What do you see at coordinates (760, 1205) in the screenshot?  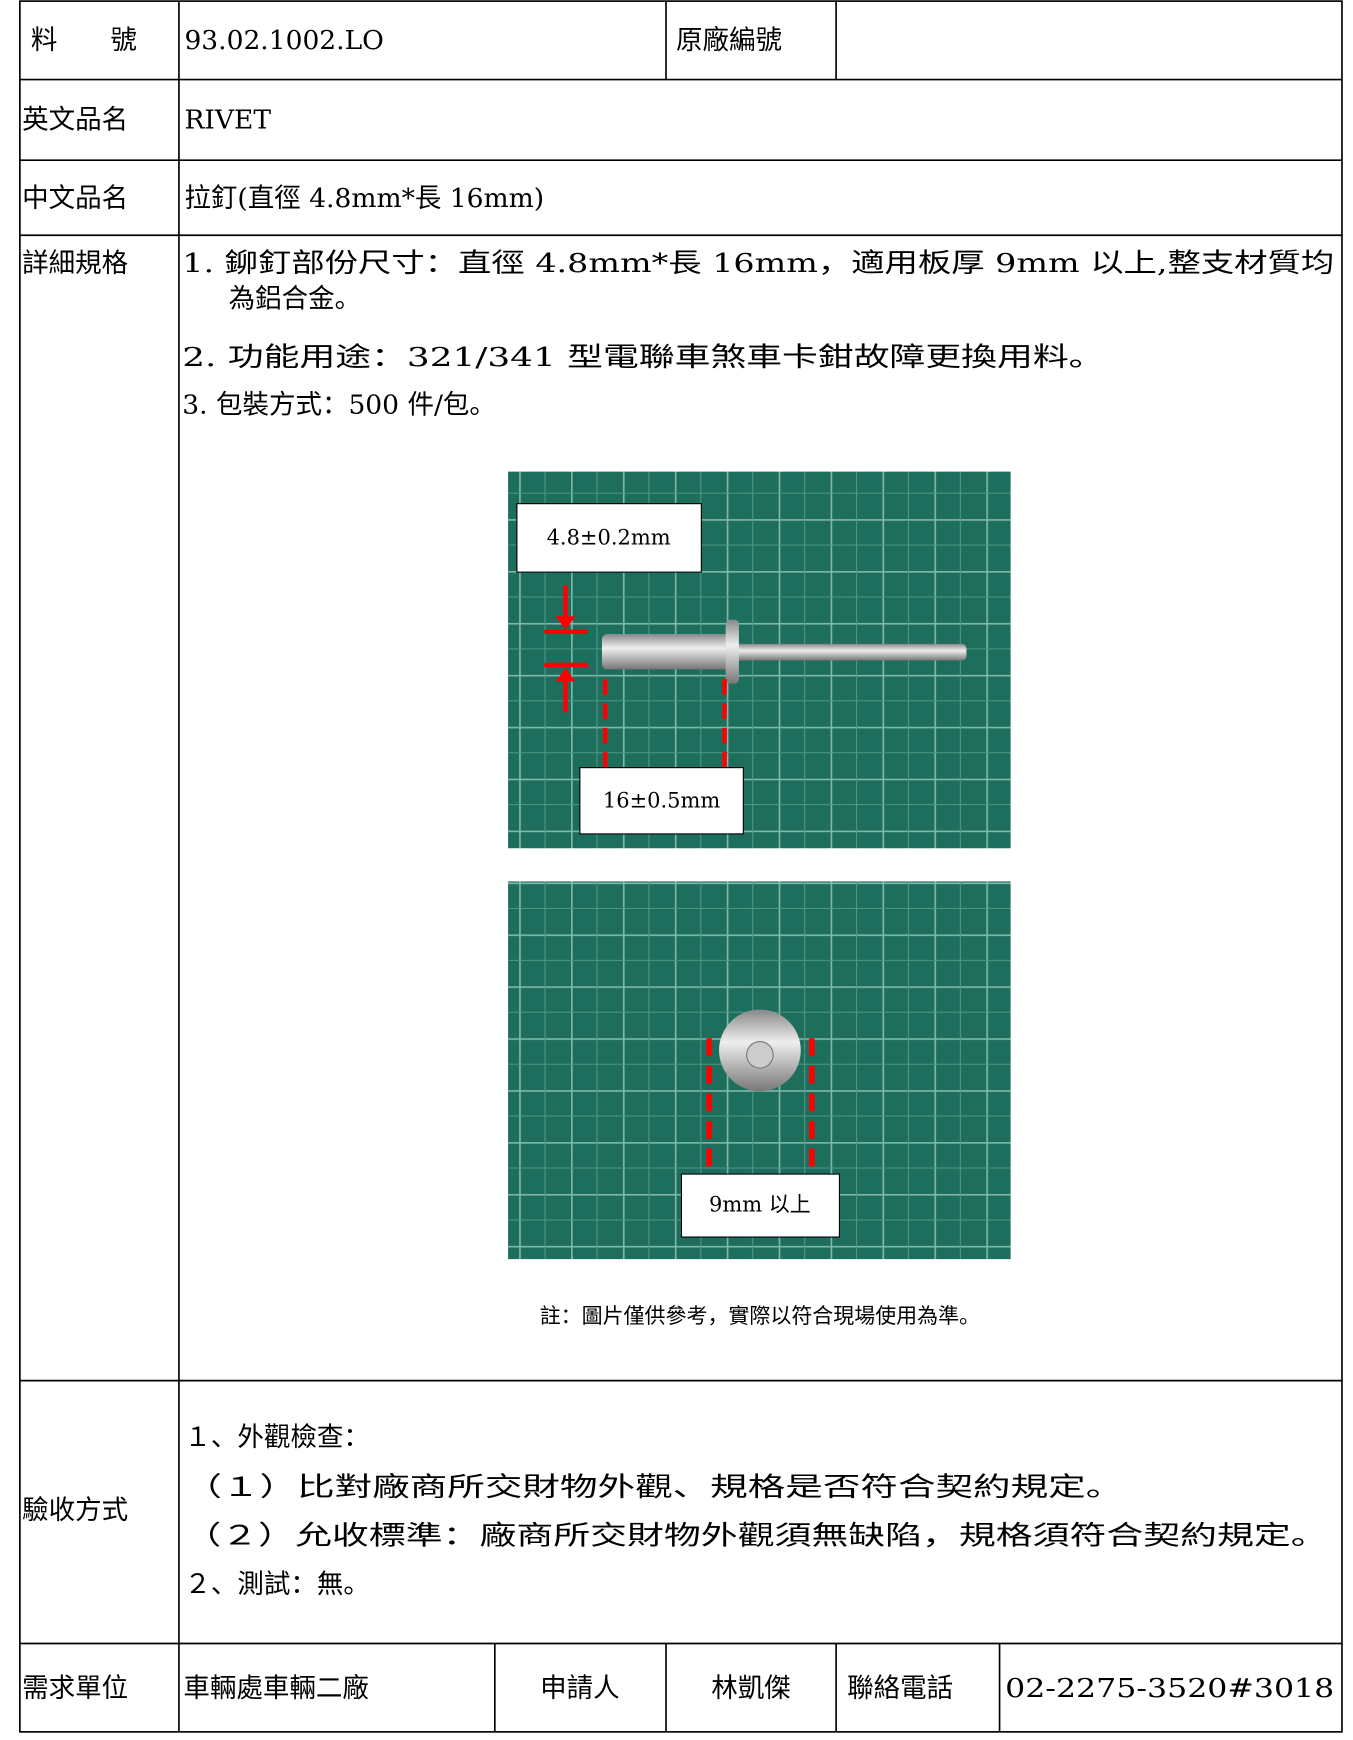 I see `annotation: 9mm 以上` at bounding box center [760, 1205].